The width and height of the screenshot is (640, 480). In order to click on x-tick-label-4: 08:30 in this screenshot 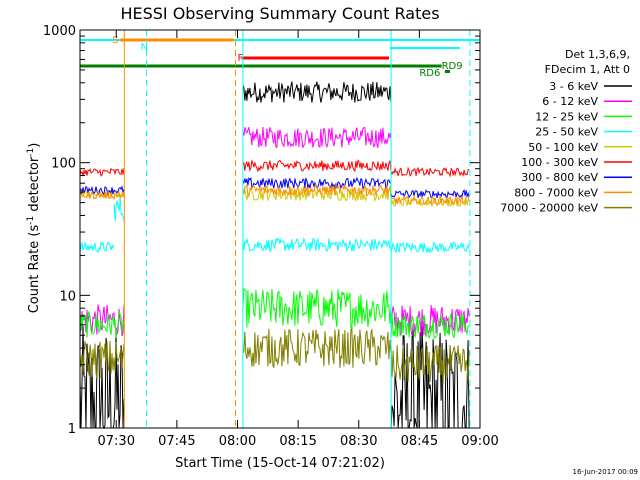, I will do `click(358, 441)`.